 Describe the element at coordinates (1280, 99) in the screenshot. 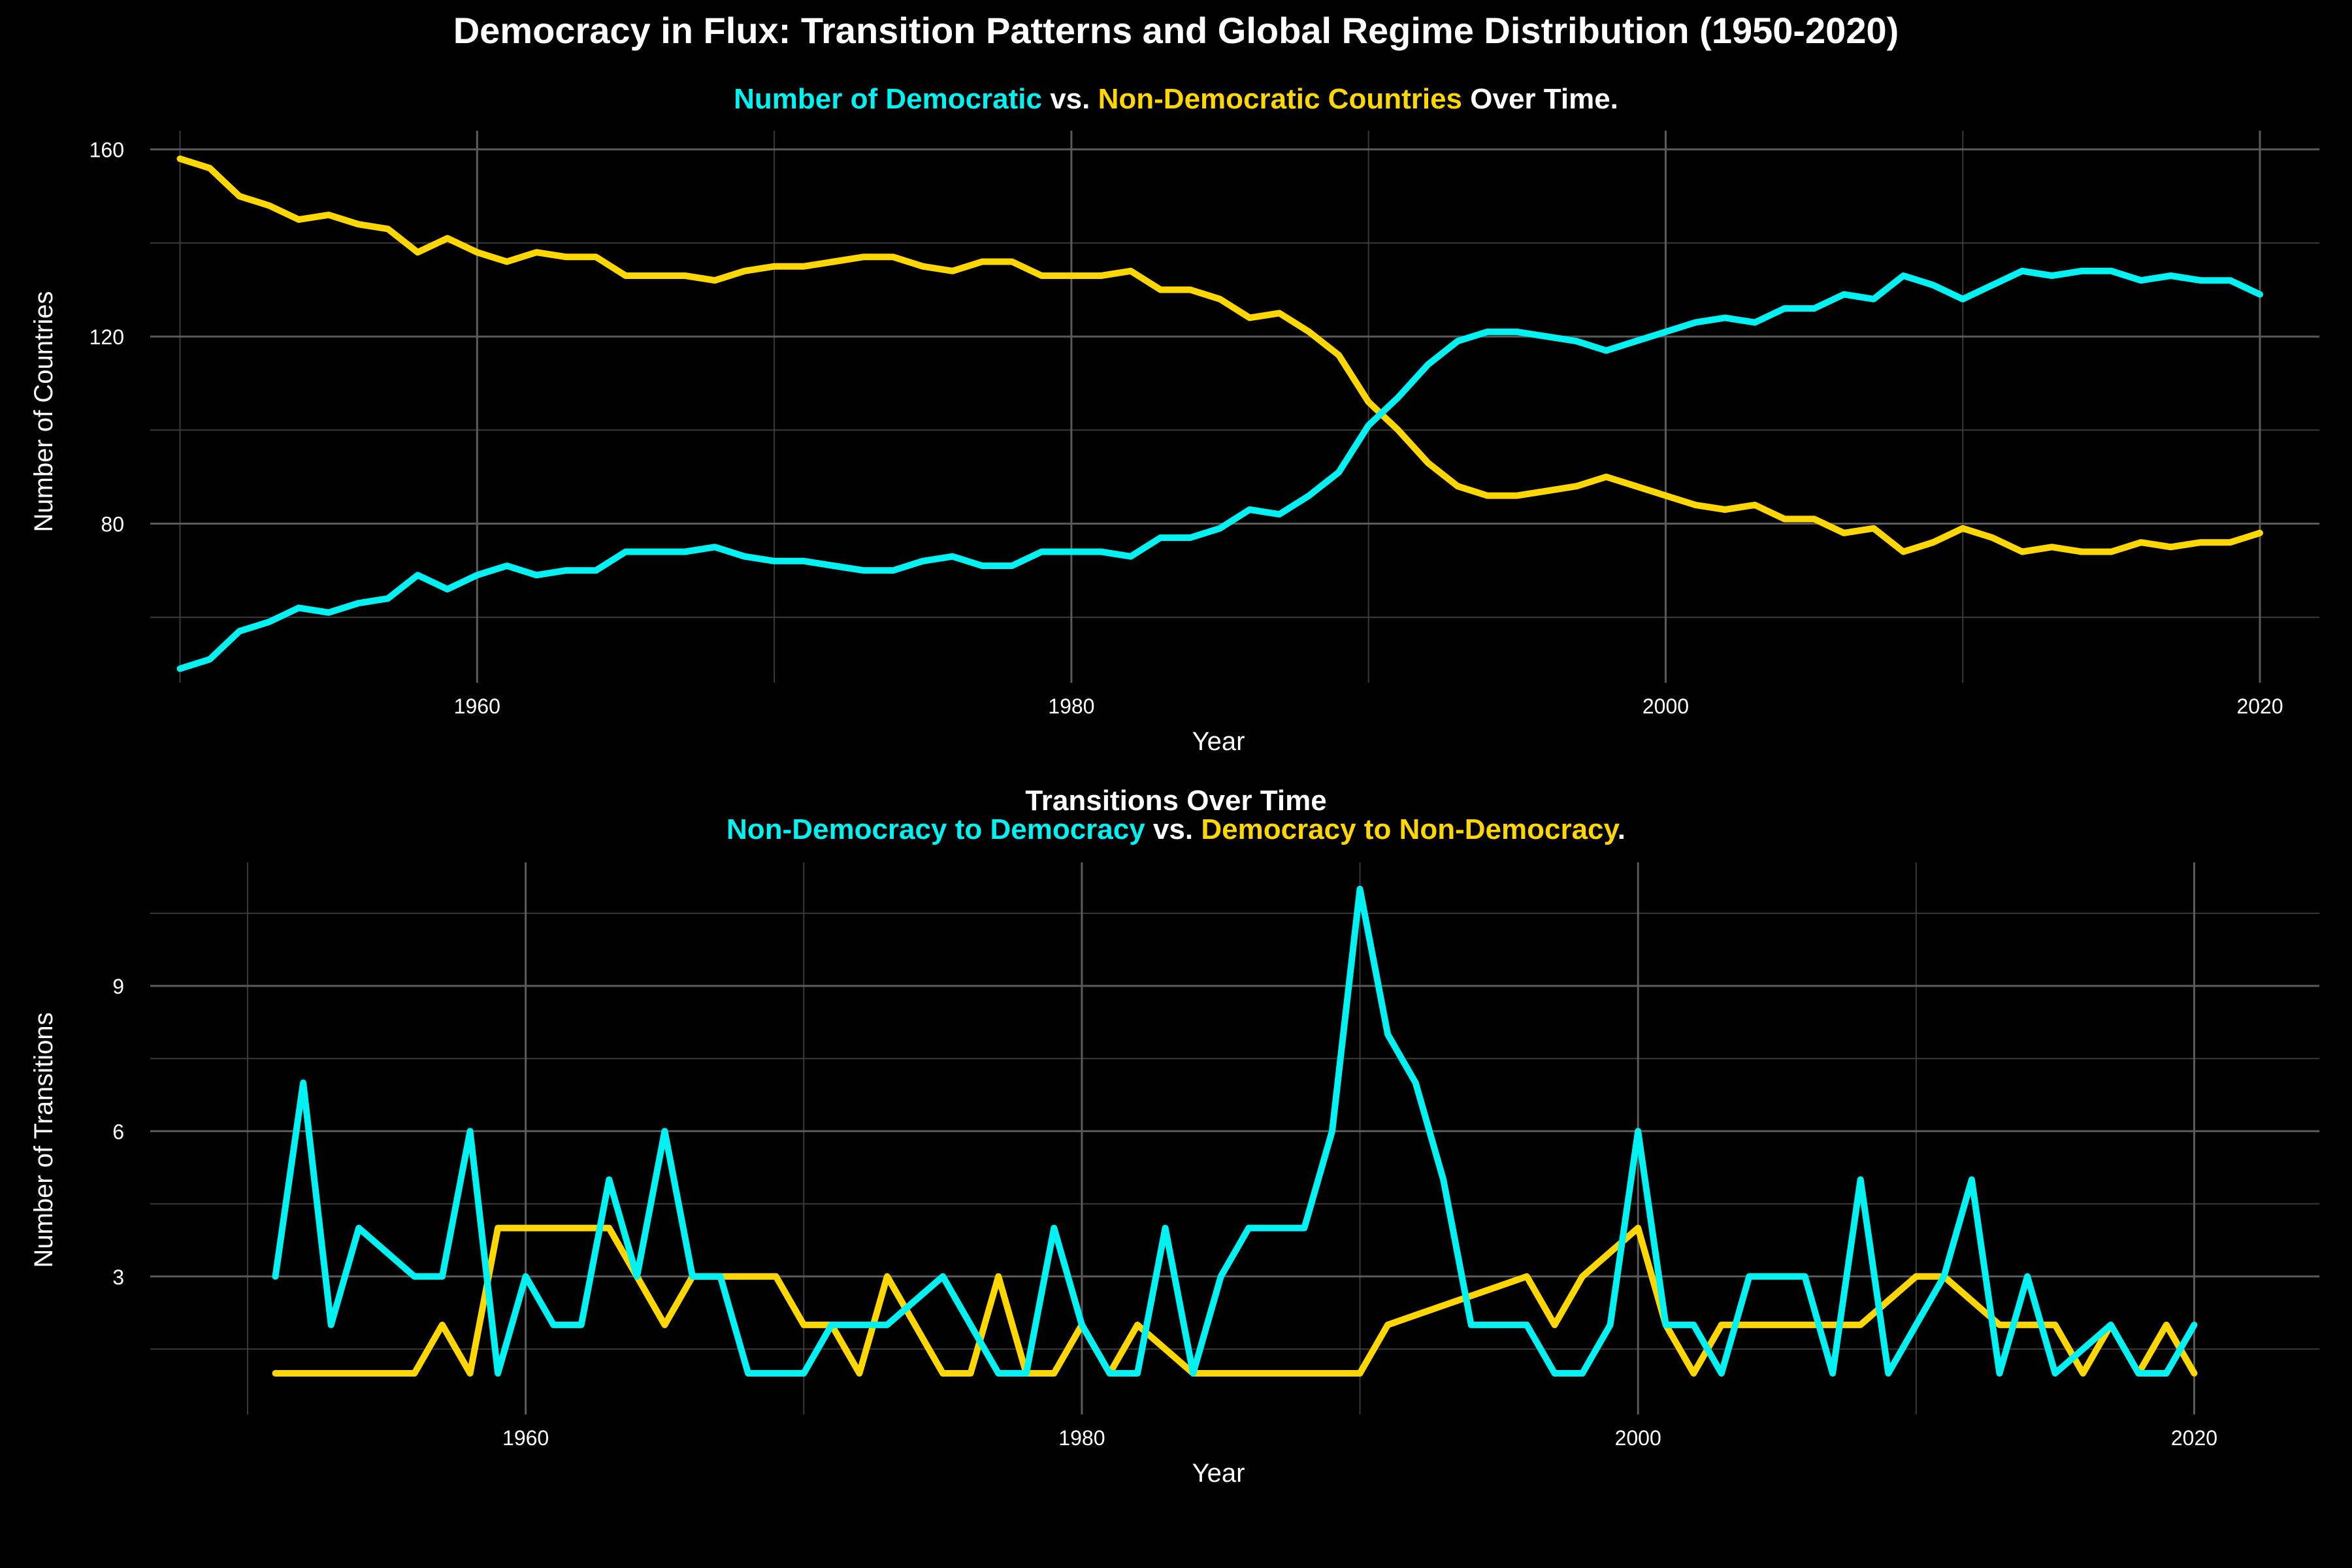

I see `top-subtitle-part-2: Non-Democratic Countries` at that location.